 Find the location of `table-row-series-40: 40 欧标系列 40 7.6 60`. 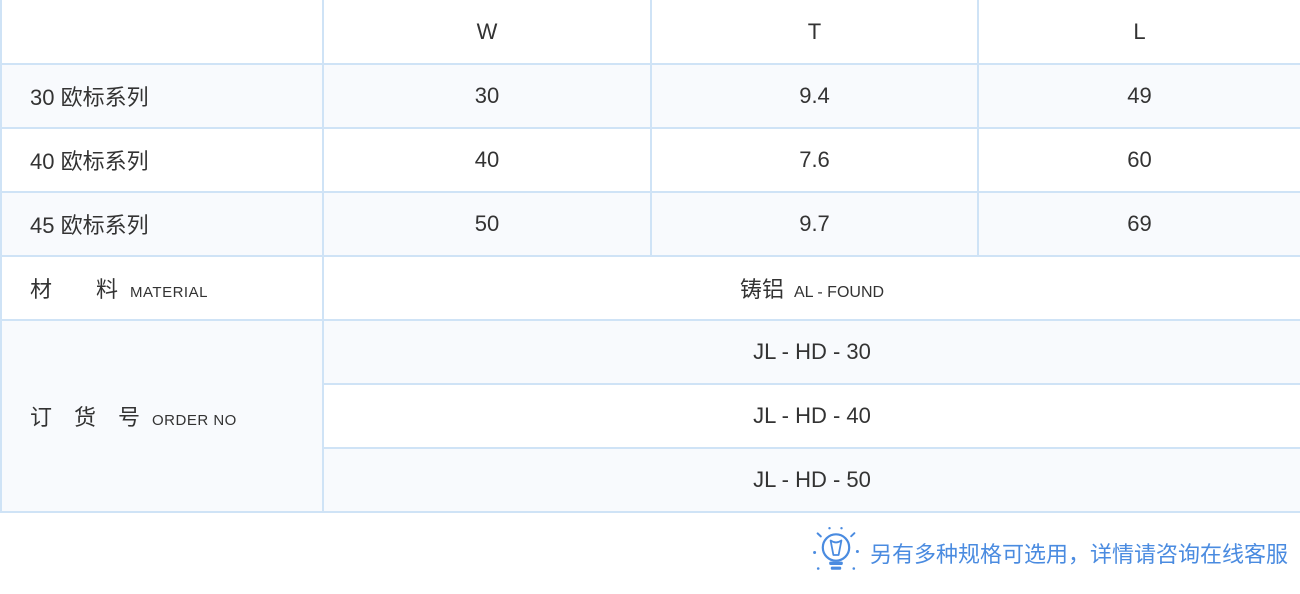

table-row-series-40: 40 欧标系列 40 7.6 60 is located at coordinates (650, 160).